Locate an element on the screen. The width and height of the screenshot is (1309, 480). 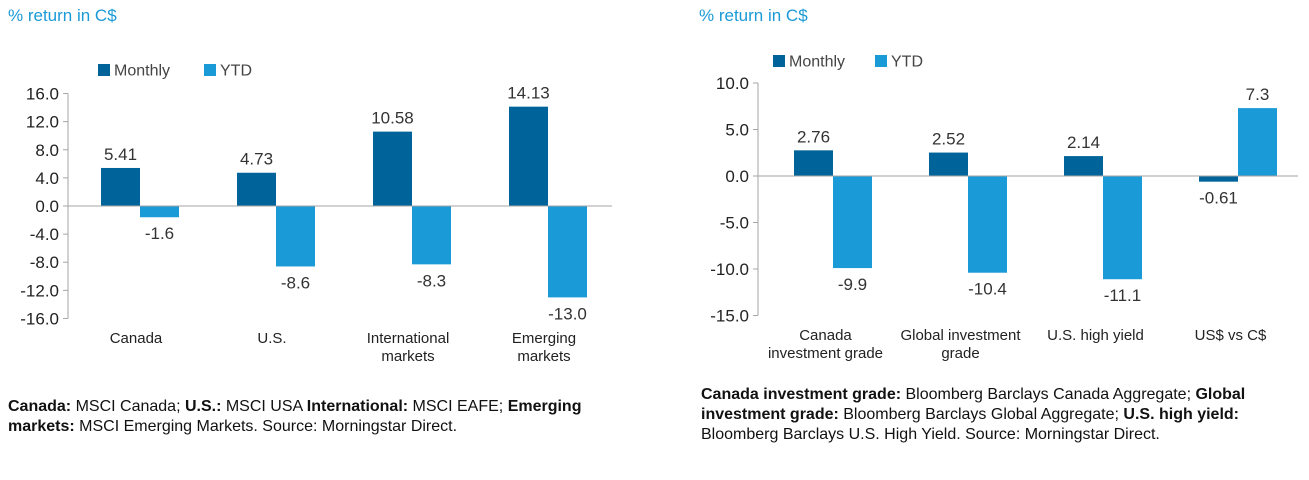
y-tick-label: 12.0 is located at coordinates (42, 122).